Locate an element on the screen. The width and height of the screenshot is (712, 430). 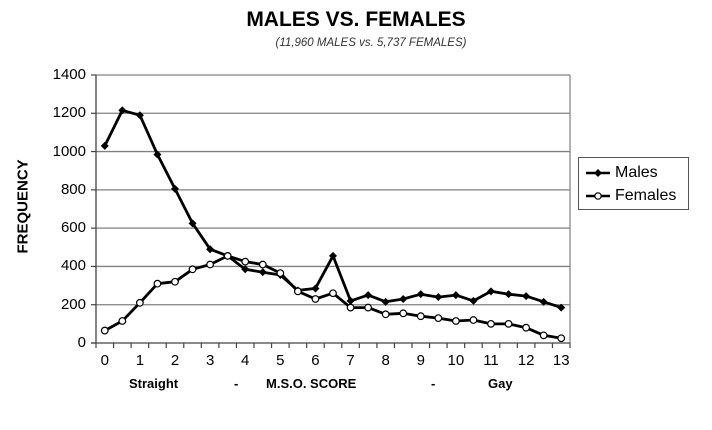
x-tick-label: 8 is located at coordinates (385, 360).